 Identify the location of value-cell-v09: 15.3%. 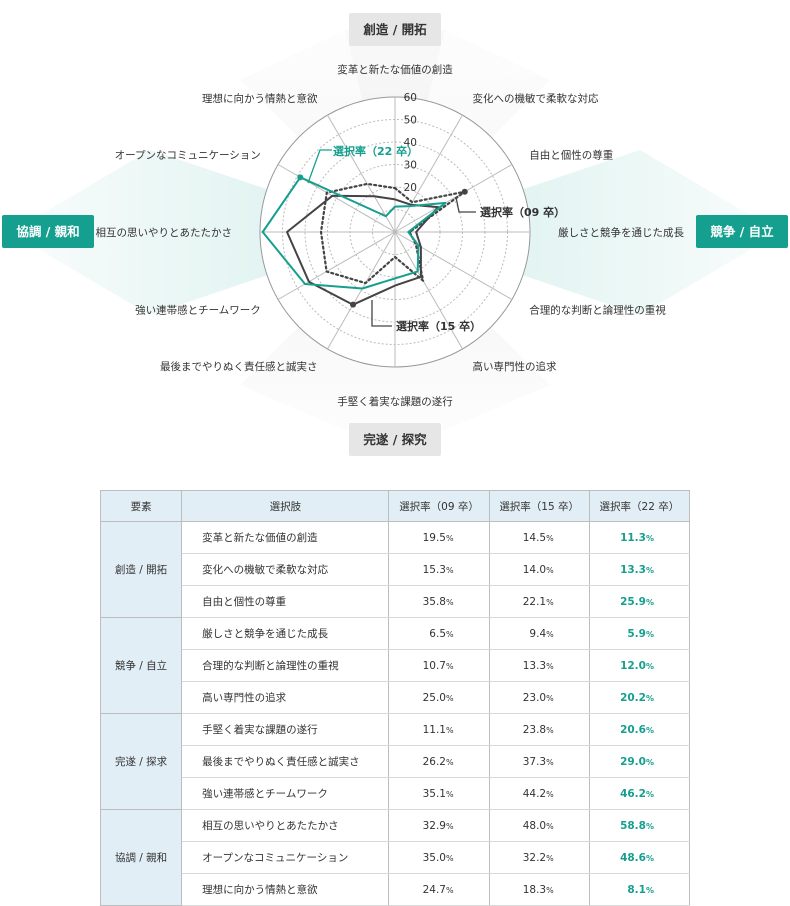
(439, 569).